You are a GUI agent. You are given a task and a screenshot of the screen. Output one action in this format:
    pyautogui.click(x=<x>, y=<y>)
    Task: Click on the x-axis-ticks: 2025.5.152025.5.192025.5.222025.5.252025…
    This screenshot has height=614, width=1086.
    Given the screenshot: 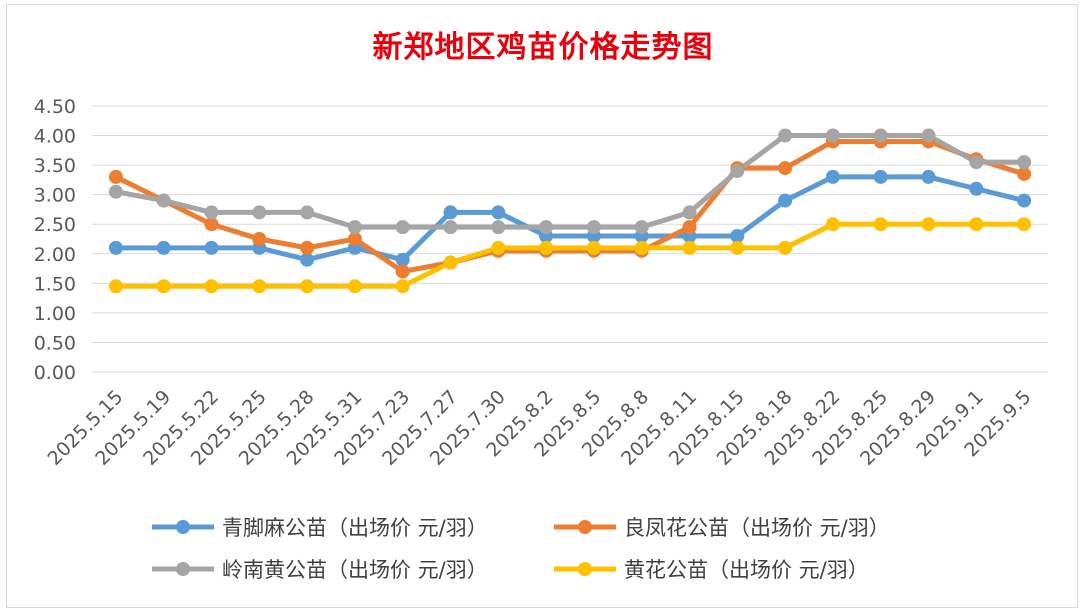 What is the action you would take?
    pyautogui.click(x=539, y=428)
    